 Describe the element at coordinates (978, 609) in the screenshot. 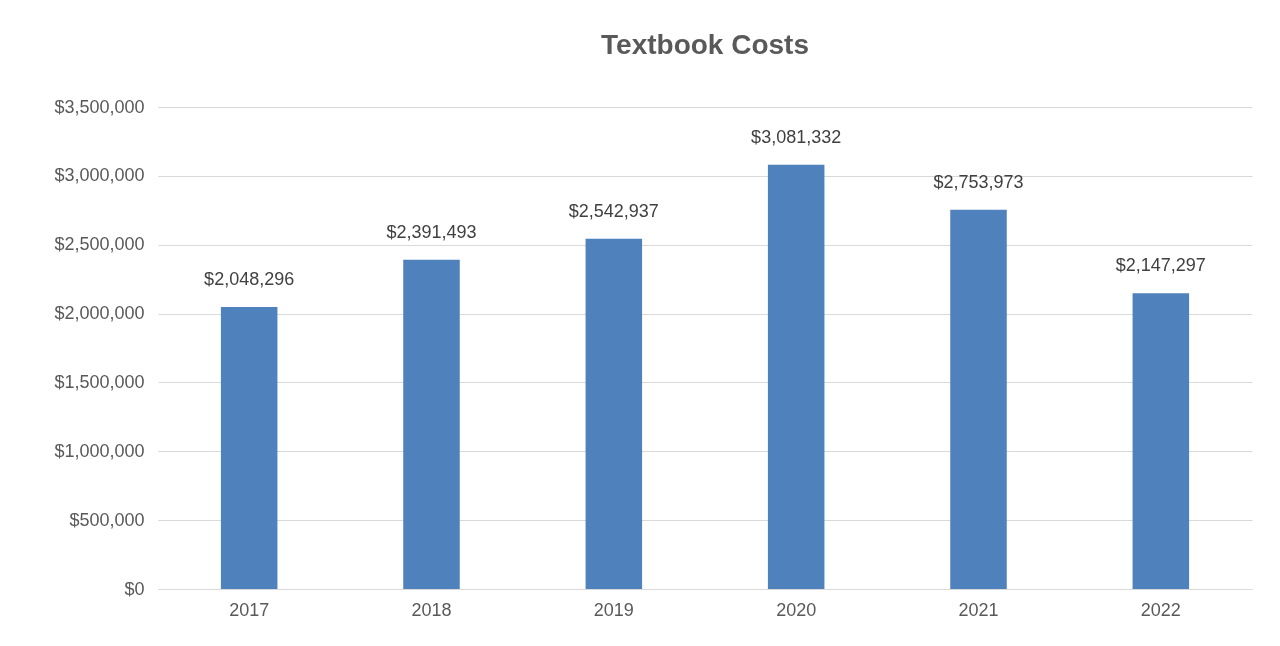

I see `x-tick-label: 2021` at that location.